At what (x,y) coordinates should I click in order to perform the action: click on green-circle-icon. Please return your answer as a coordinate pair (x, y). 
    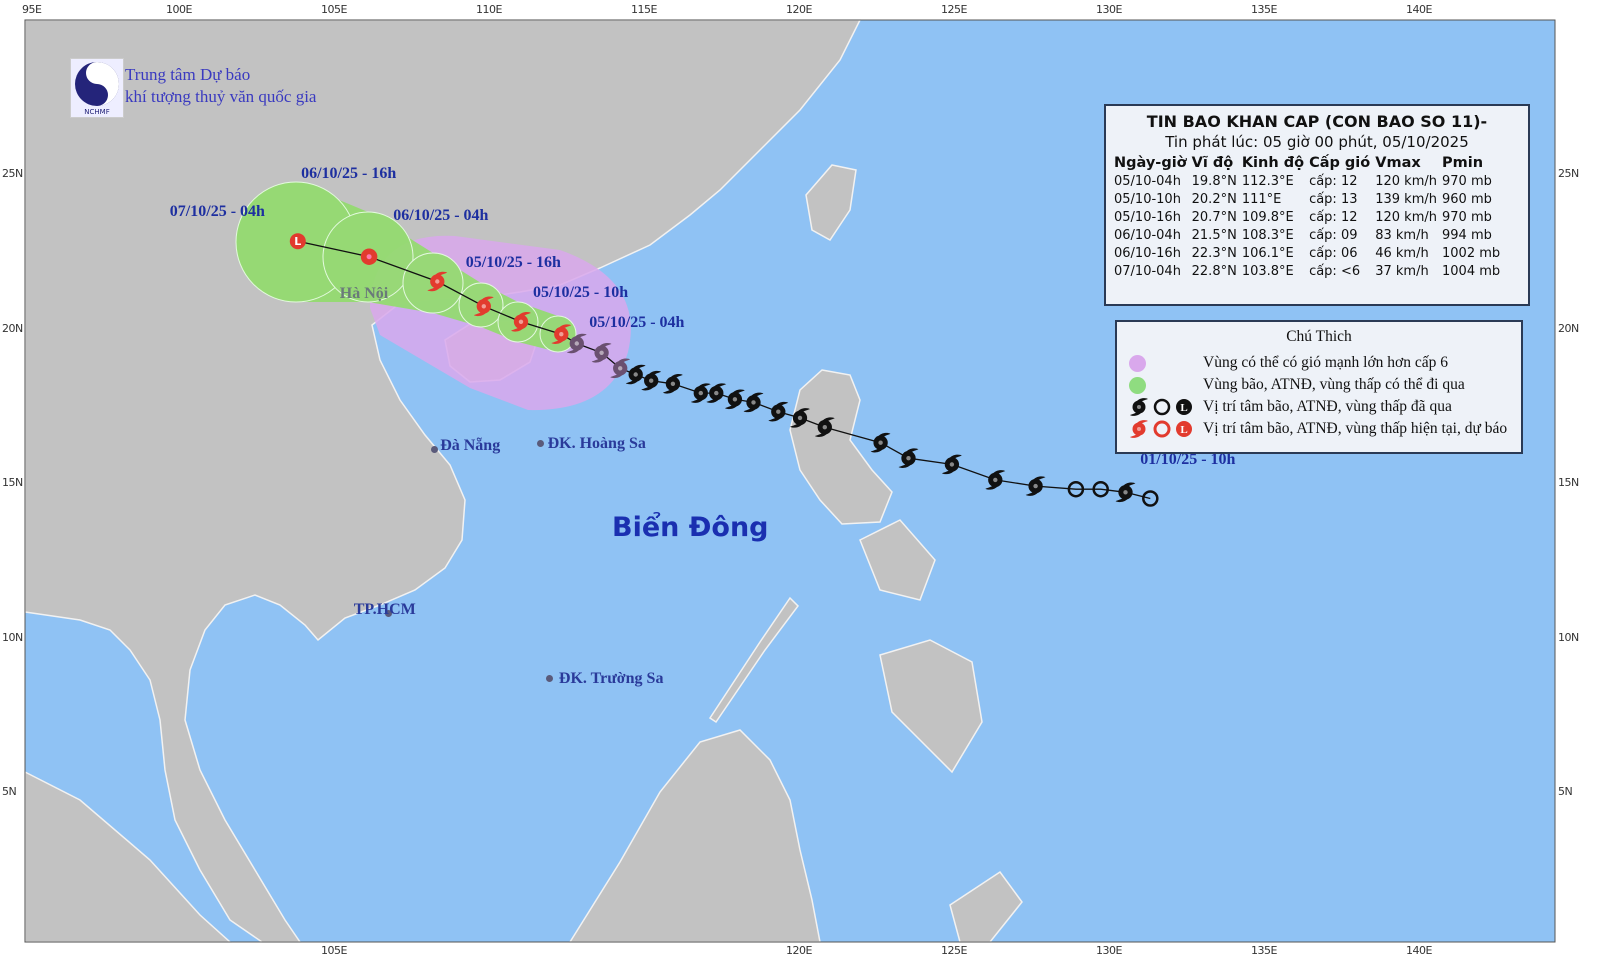
    Looking at the image, I should click on (1137, 385).